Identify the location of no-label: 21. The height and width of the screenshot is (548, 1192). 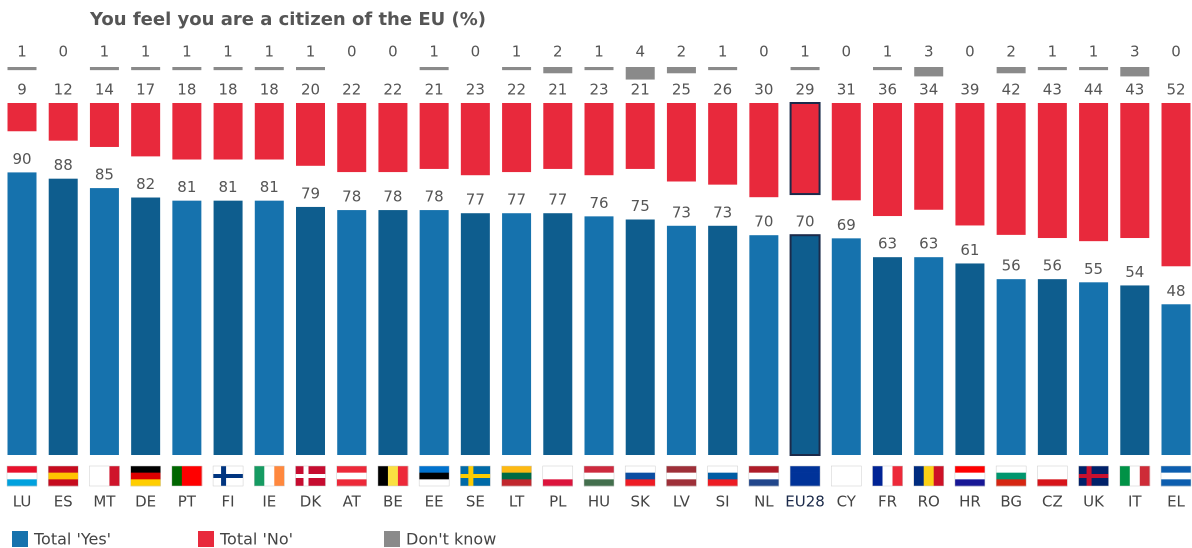
(434, 90).